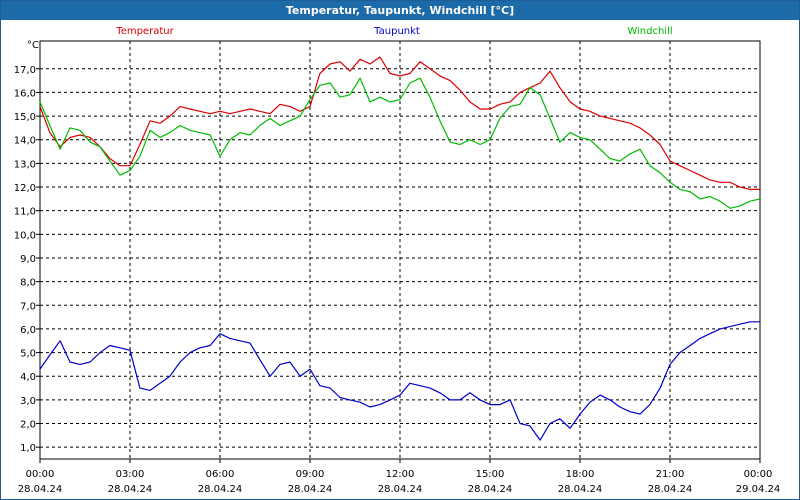  Describe the element at coordinates (28, 377) in the screenshot. I see `y-tick-label: 4,0` at that location.